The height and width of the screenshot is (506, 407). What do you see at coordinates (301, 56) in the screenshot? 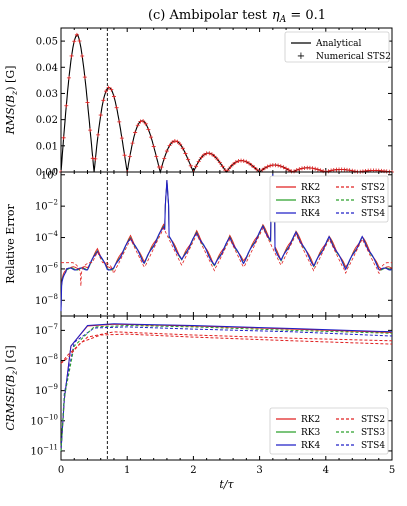
I see `legend-marker: +` at bounding box center [301, 56].